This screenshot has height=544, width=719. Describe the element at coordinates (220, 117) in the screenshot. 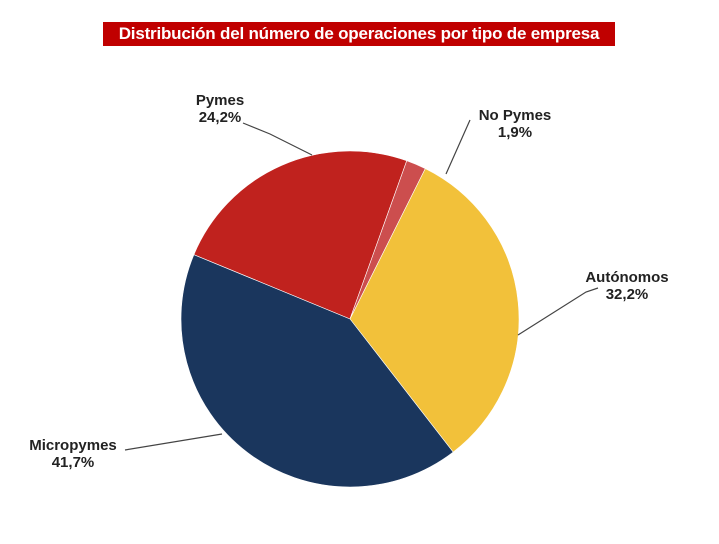

I see `slice-value-label: 24,2%` at that location.